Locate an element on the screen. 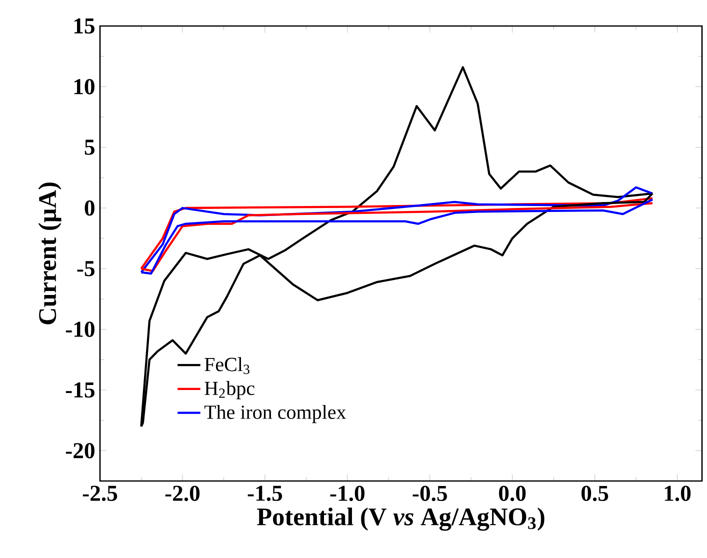  y-tick-label: 10 is located at coordinates (84, 86).